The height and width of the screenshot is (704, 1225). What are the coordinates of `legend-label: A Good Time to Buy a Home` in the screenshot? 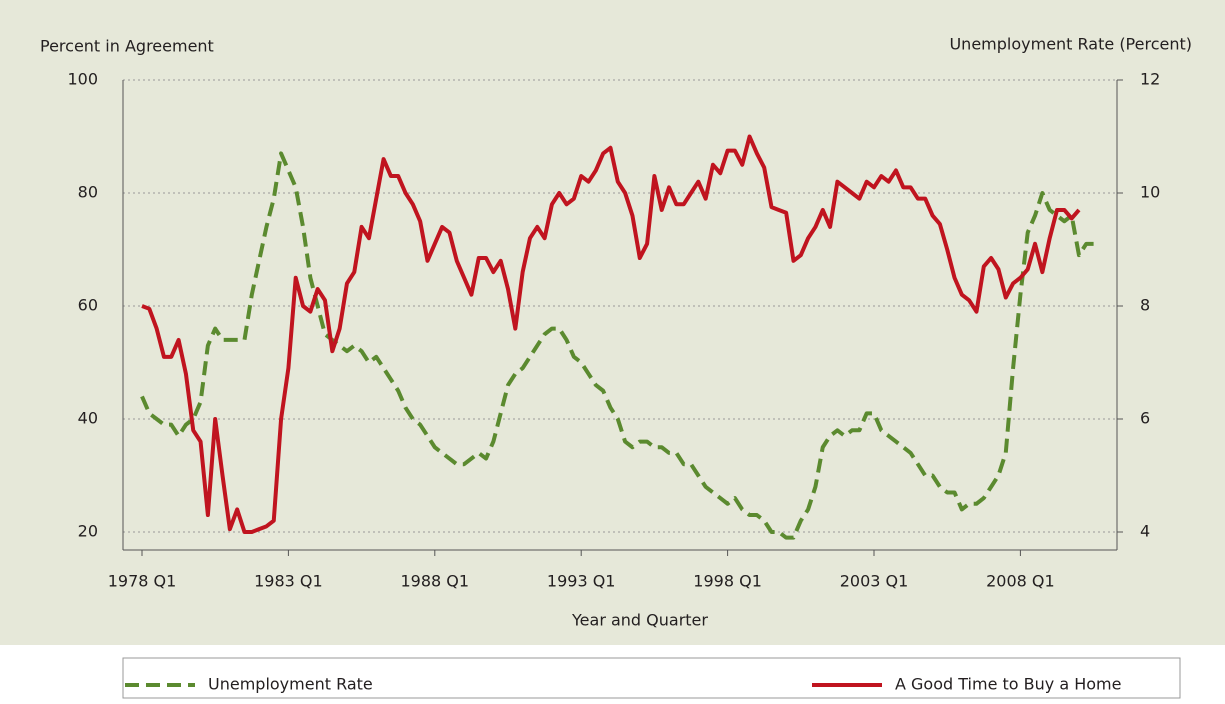 It's located at (1008, 684).